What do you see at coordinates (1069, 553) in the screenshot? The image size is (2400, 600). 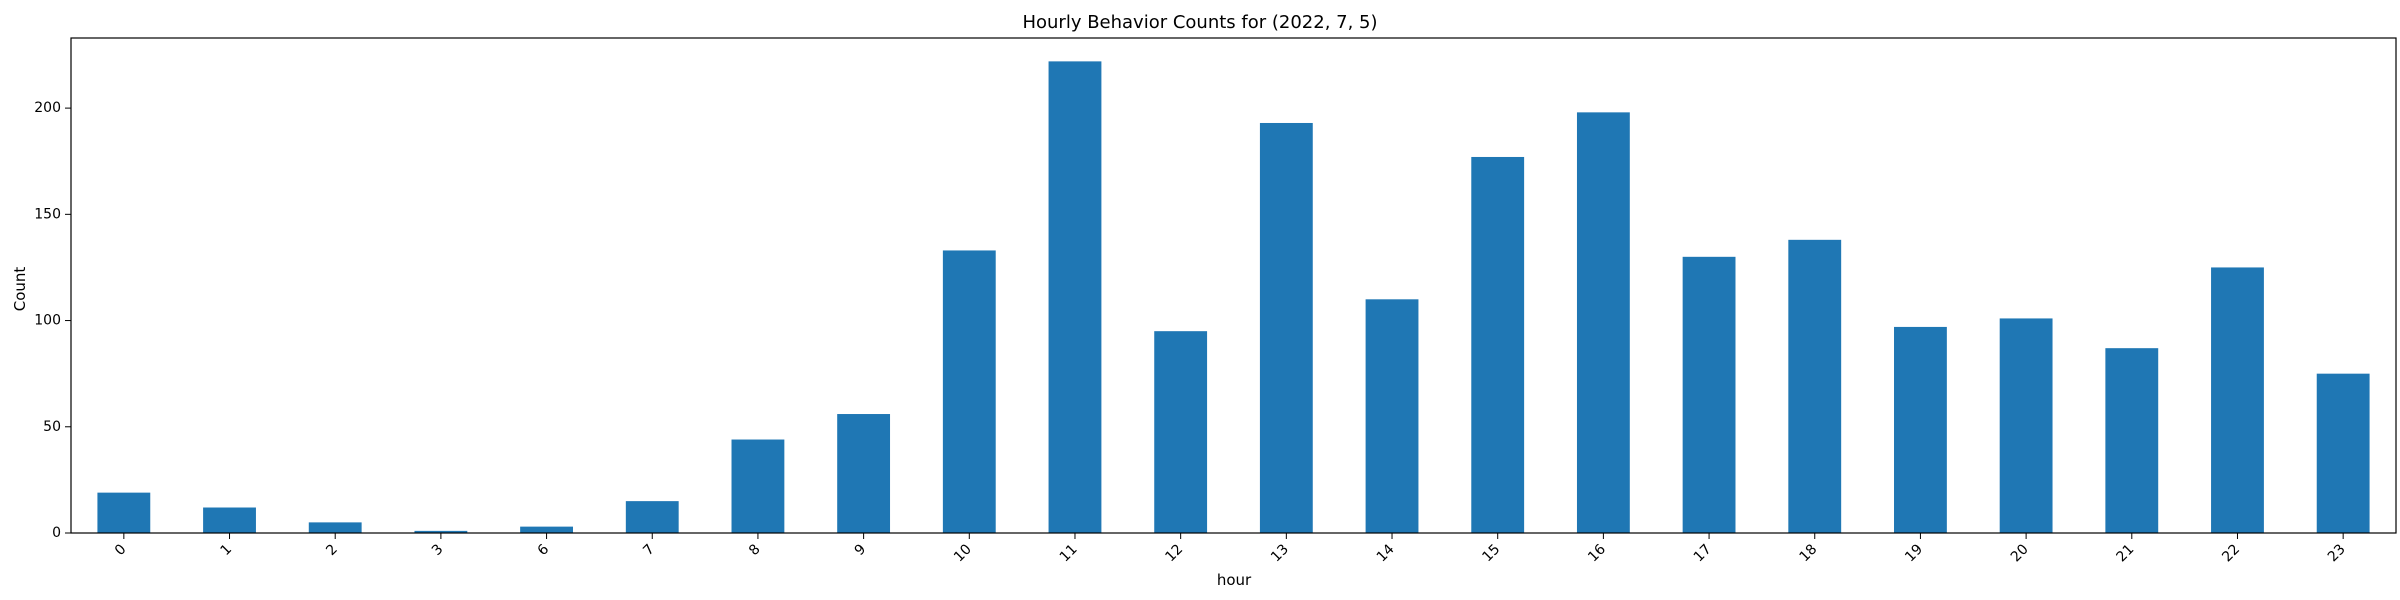 I see `x-tick-label-11: 11` at bounding box center [1069, 553].